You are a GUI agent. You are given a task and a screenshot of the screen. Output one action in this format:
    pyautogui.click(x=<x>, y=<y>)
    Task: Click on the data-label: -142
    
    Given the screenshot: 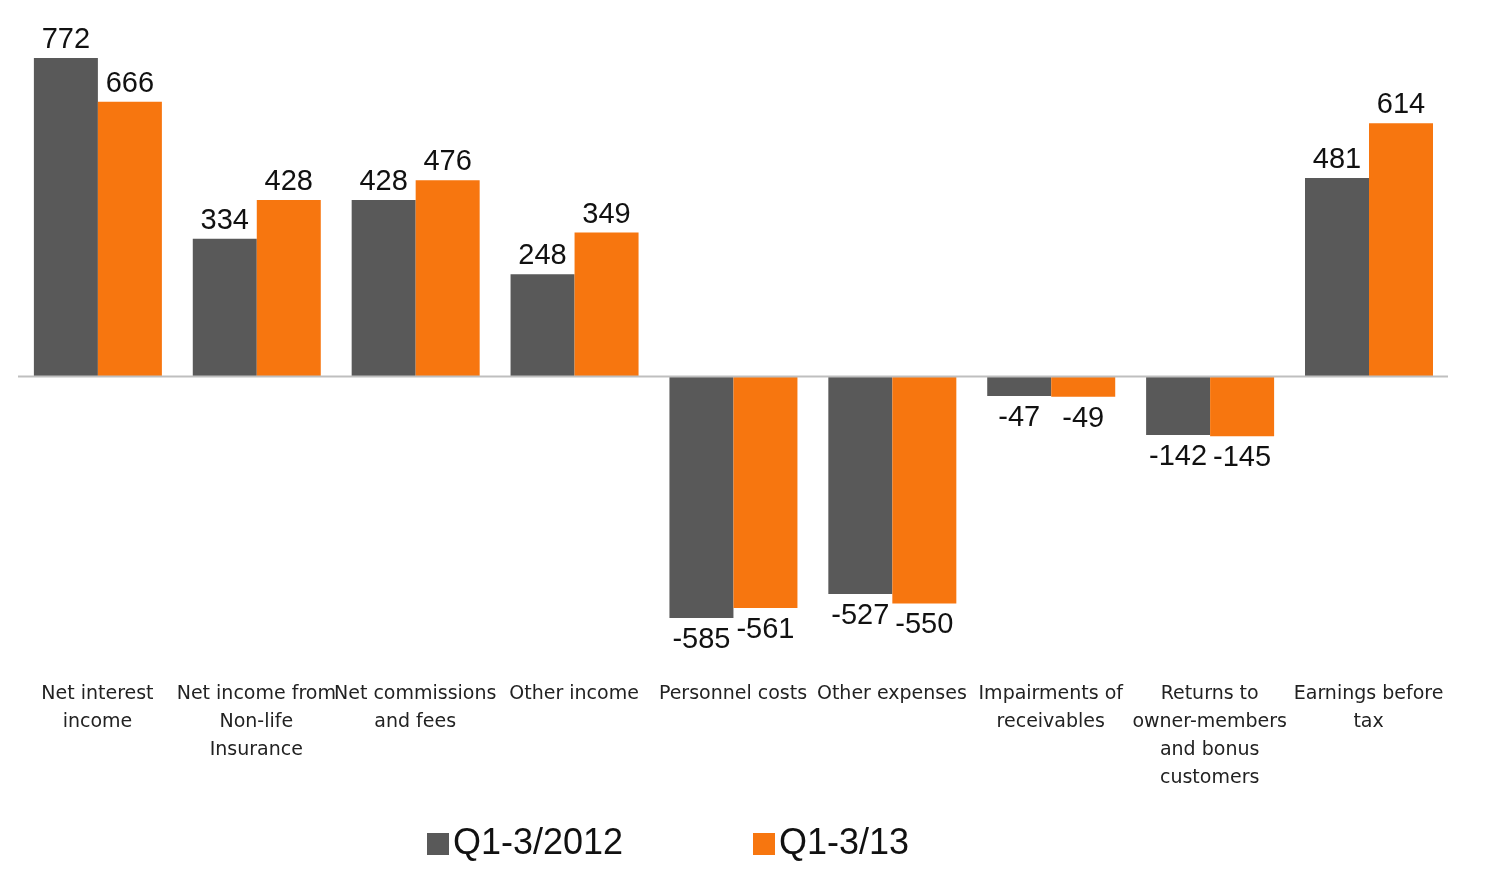 What is the action you would take?
    pyautogui.click(x=1178, y=455)
    